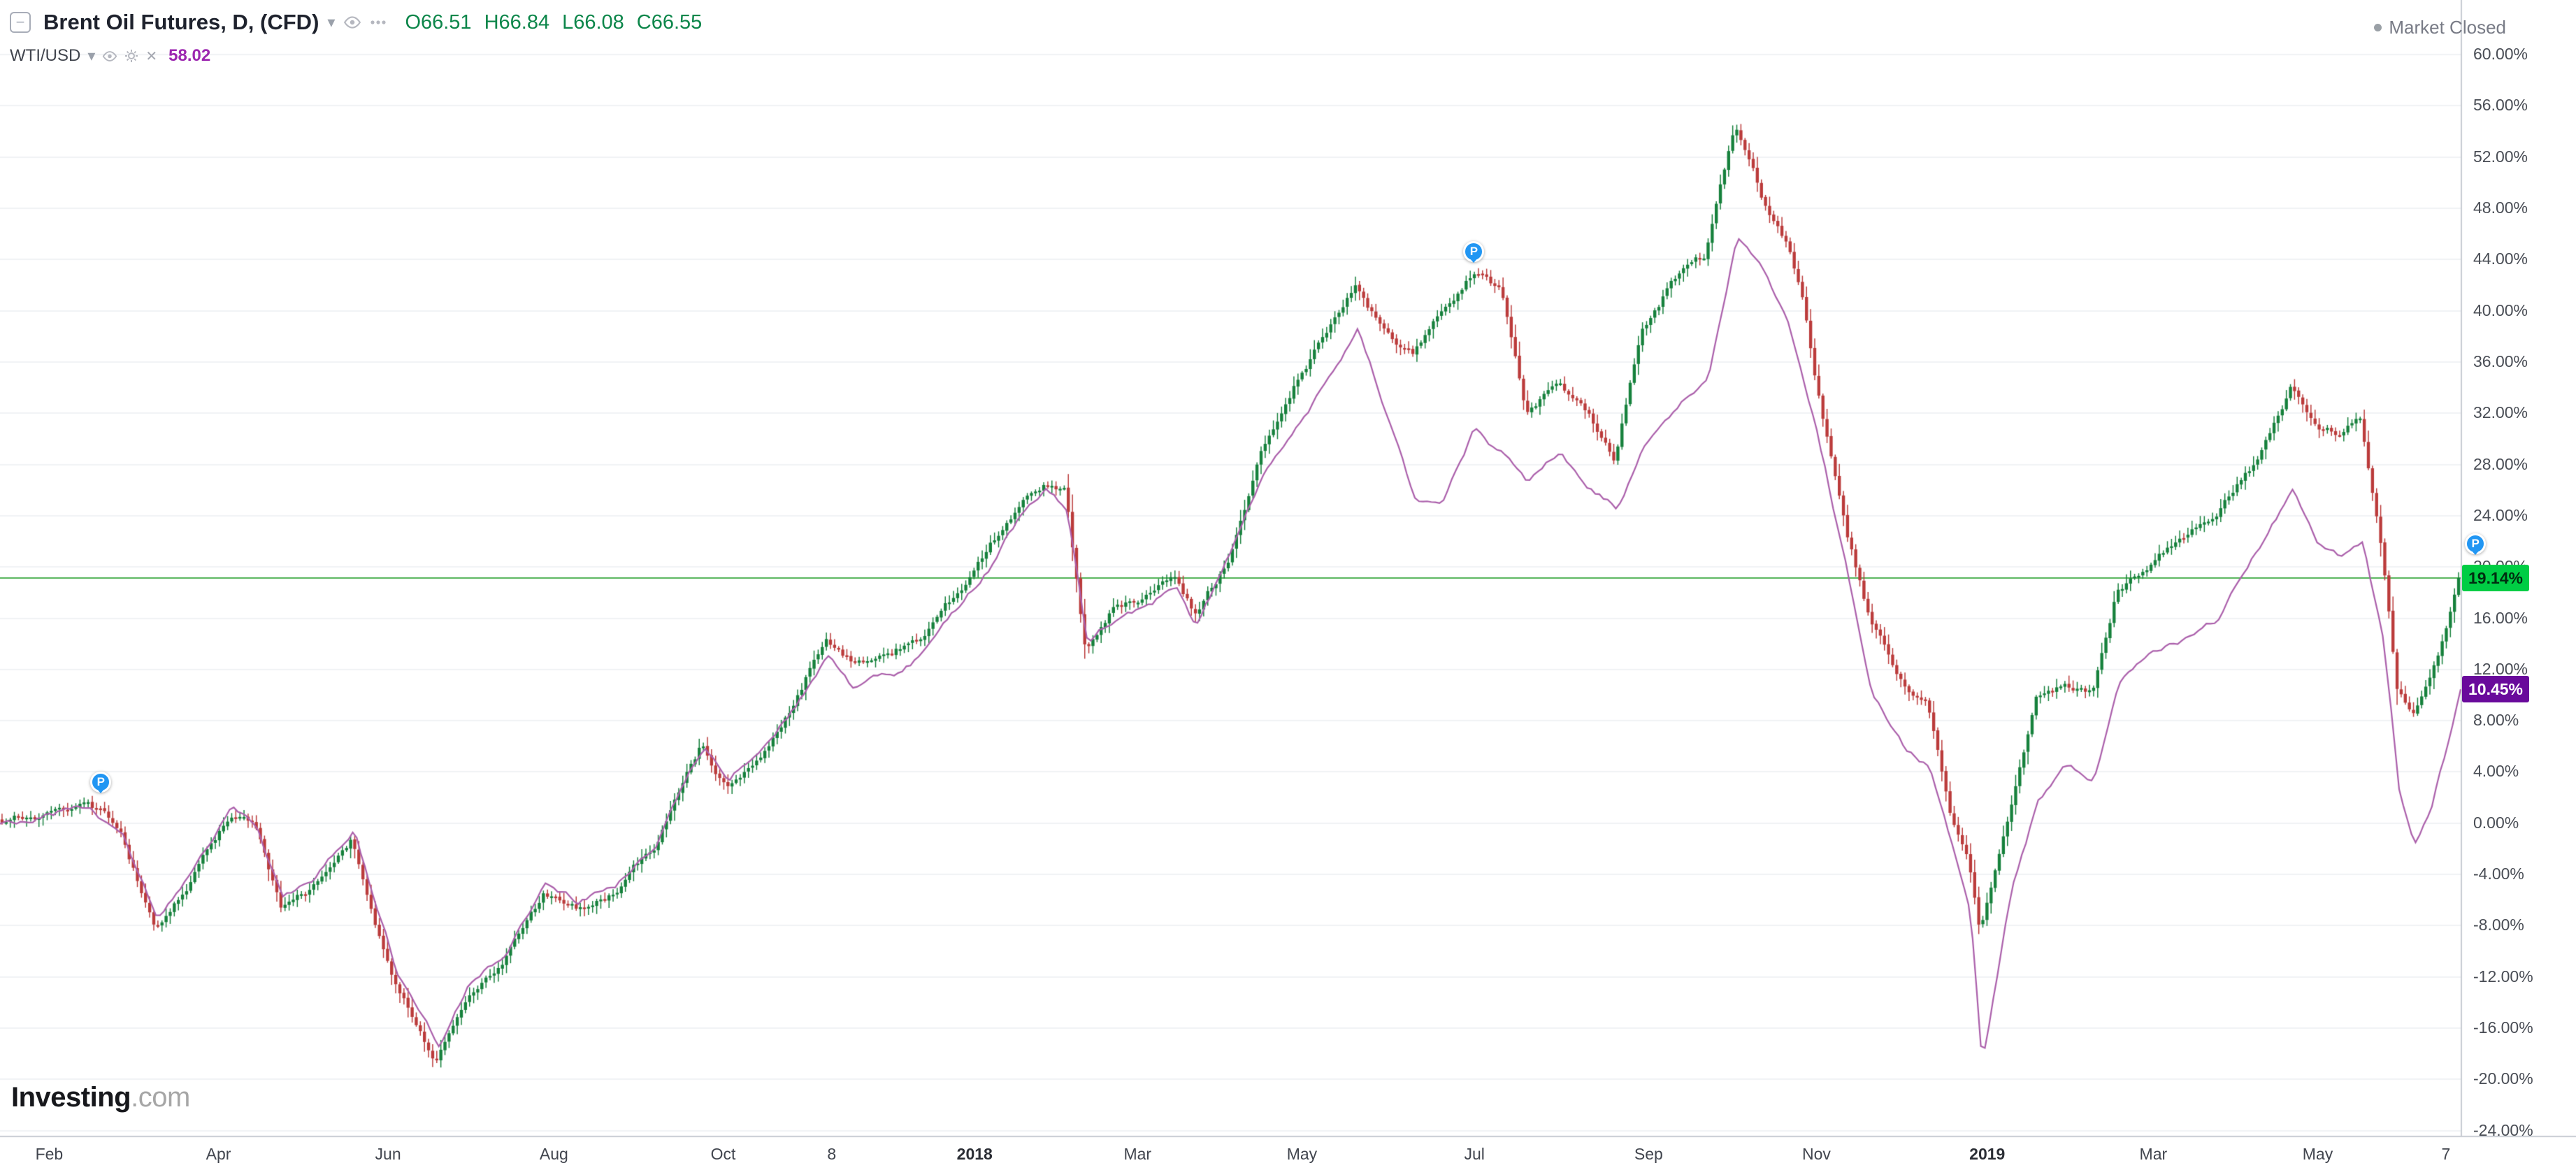  I want to click on ohlc-values: O66.51 H66.84 L66.08 C66.55, so click(553, 23).